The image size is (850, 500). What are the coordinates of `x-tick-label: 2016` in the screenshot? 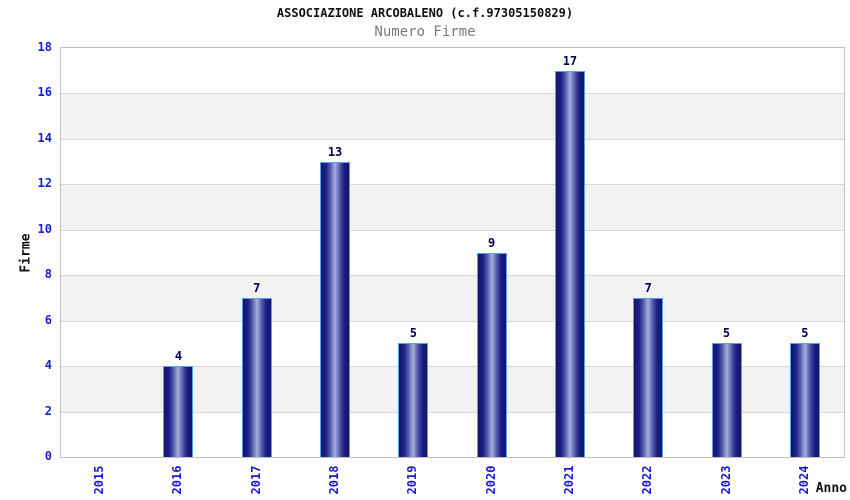 It's located at (177, 480).